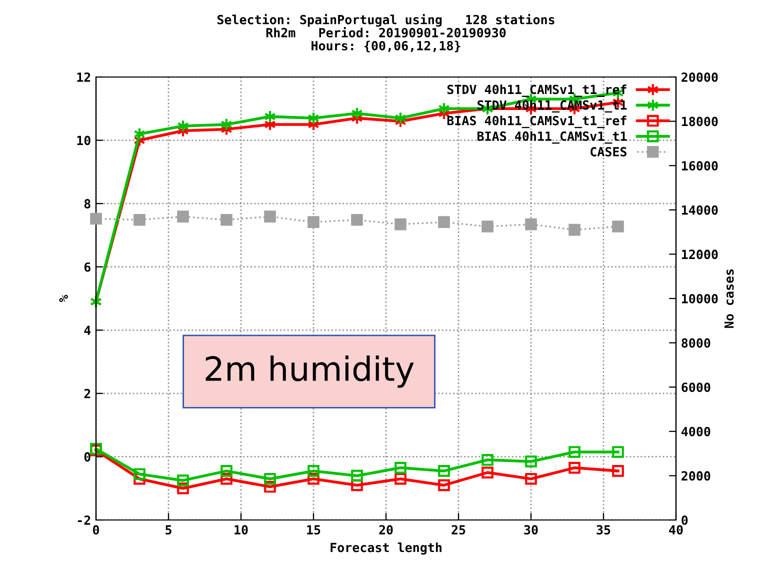  Describe the element at coordinates (700, 77) in the screenshot. I see `y2-tick-label: 20000` at that location.